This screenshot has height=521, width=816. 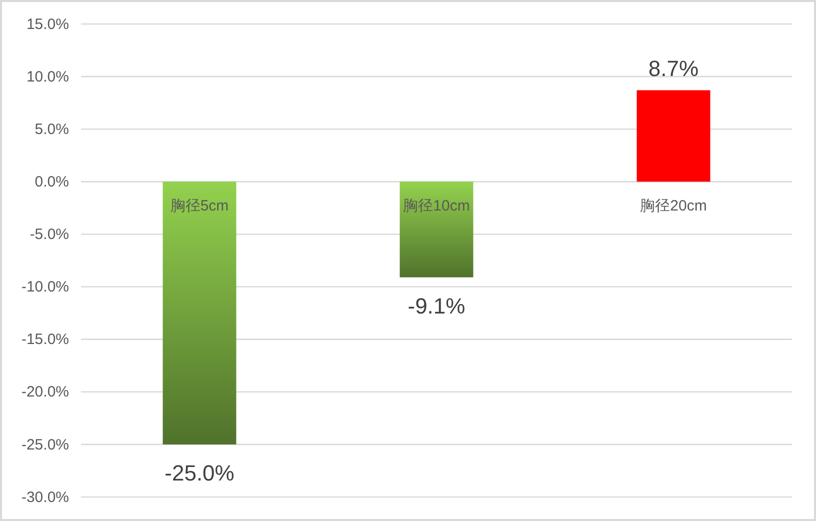 I want to click on y-tick-label: -15.0%, so click(x=45, y=339).